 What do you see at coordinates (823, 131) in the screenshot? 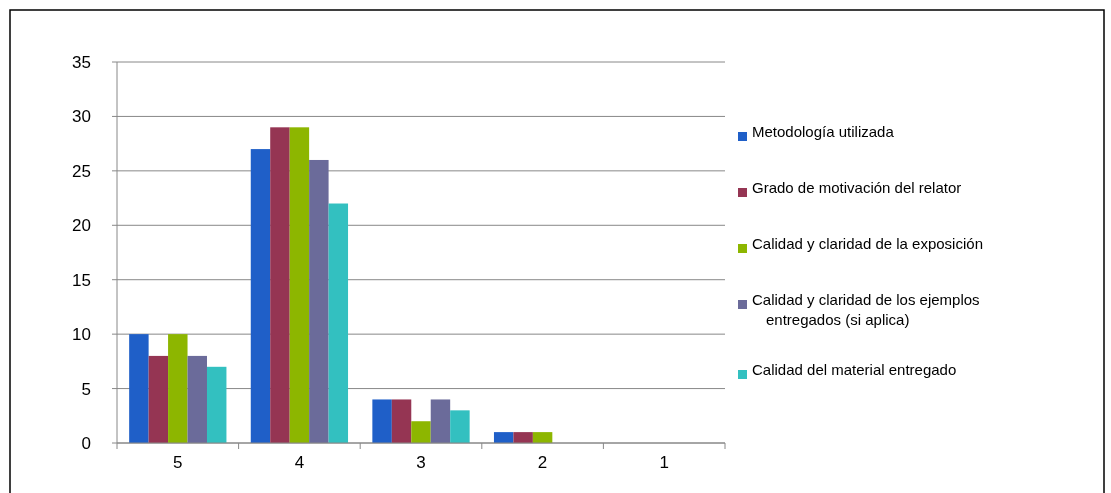
I see `legend-label: Metodología utilizada` at bounding box center [823, 131].